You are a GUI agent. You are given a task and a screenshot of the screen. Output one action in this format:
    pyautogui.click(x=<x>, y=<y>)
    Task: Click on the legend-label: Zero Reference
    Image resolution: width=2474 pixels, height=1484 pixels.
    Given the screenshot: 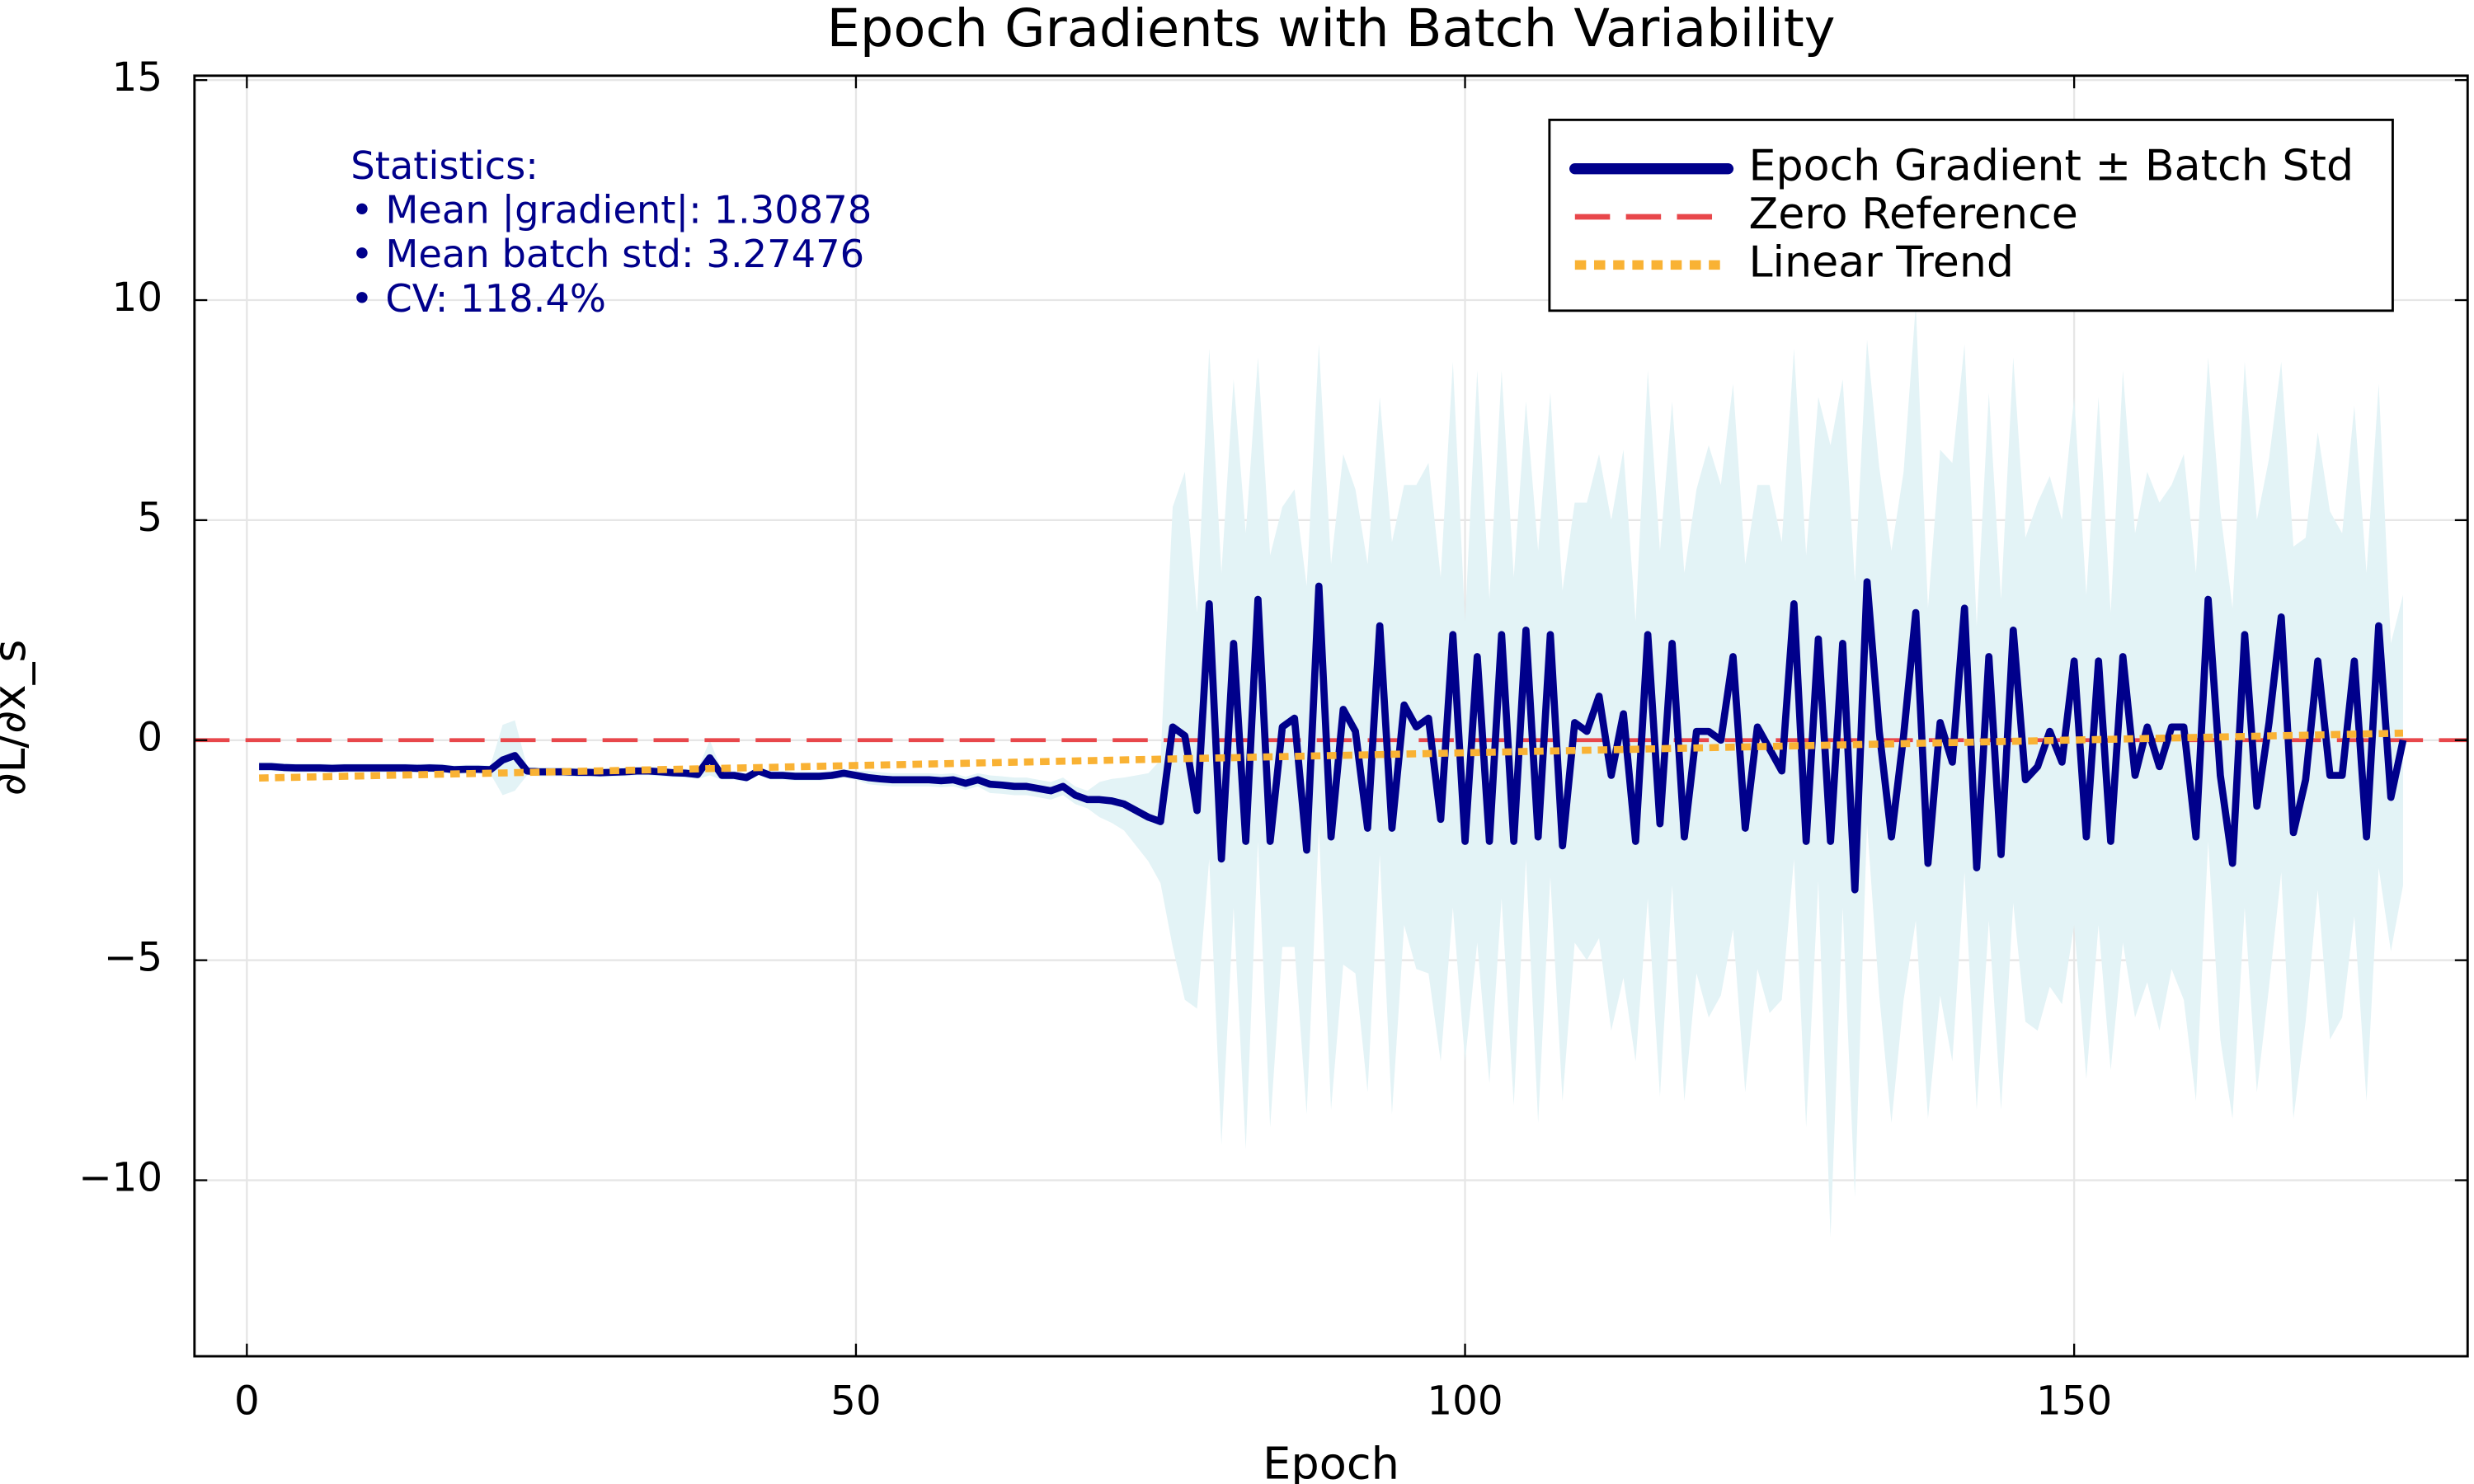 What is the action you would take?
    pyautogui.click(x=1912, y=214)
    